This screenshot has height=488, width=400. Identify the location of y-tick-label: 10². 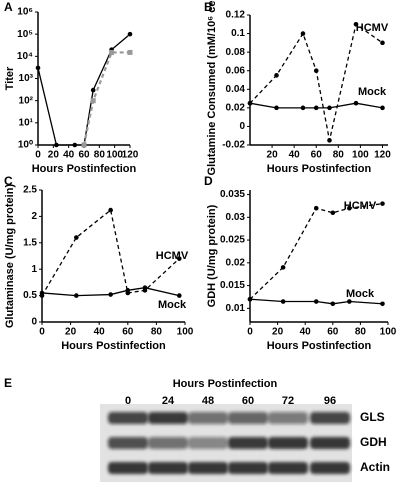
(26, 100).